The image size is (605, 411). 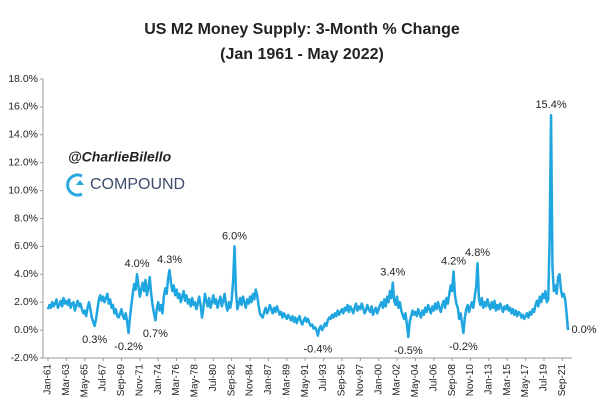 I want to click on y-tick-label: 8.0%, so click(x=26, y=218).